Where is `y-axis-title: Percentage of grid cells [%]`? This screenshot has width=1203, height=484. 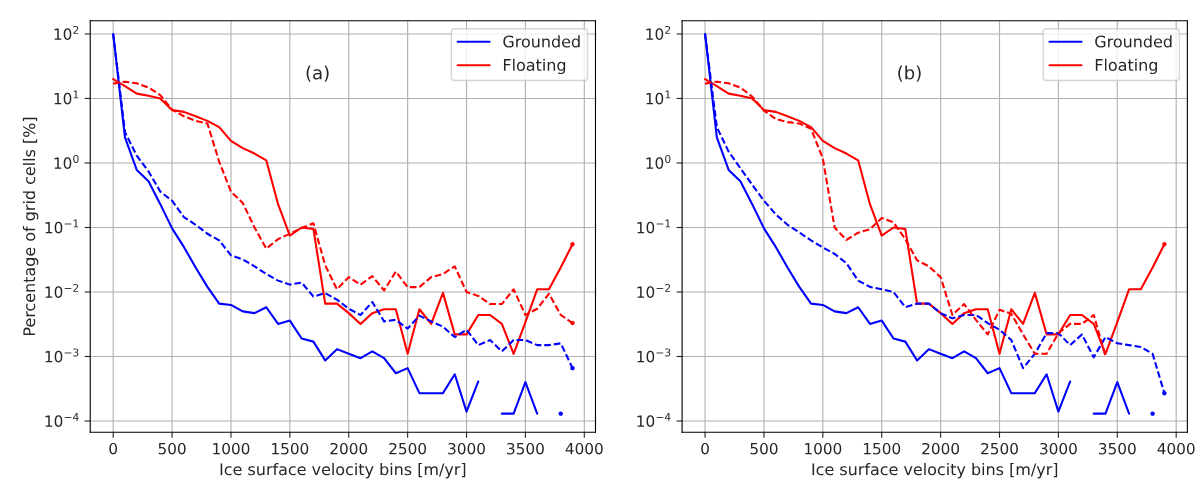 y-axis-title: Percentage of grid cells [%] is located at coordinates (30, 226).